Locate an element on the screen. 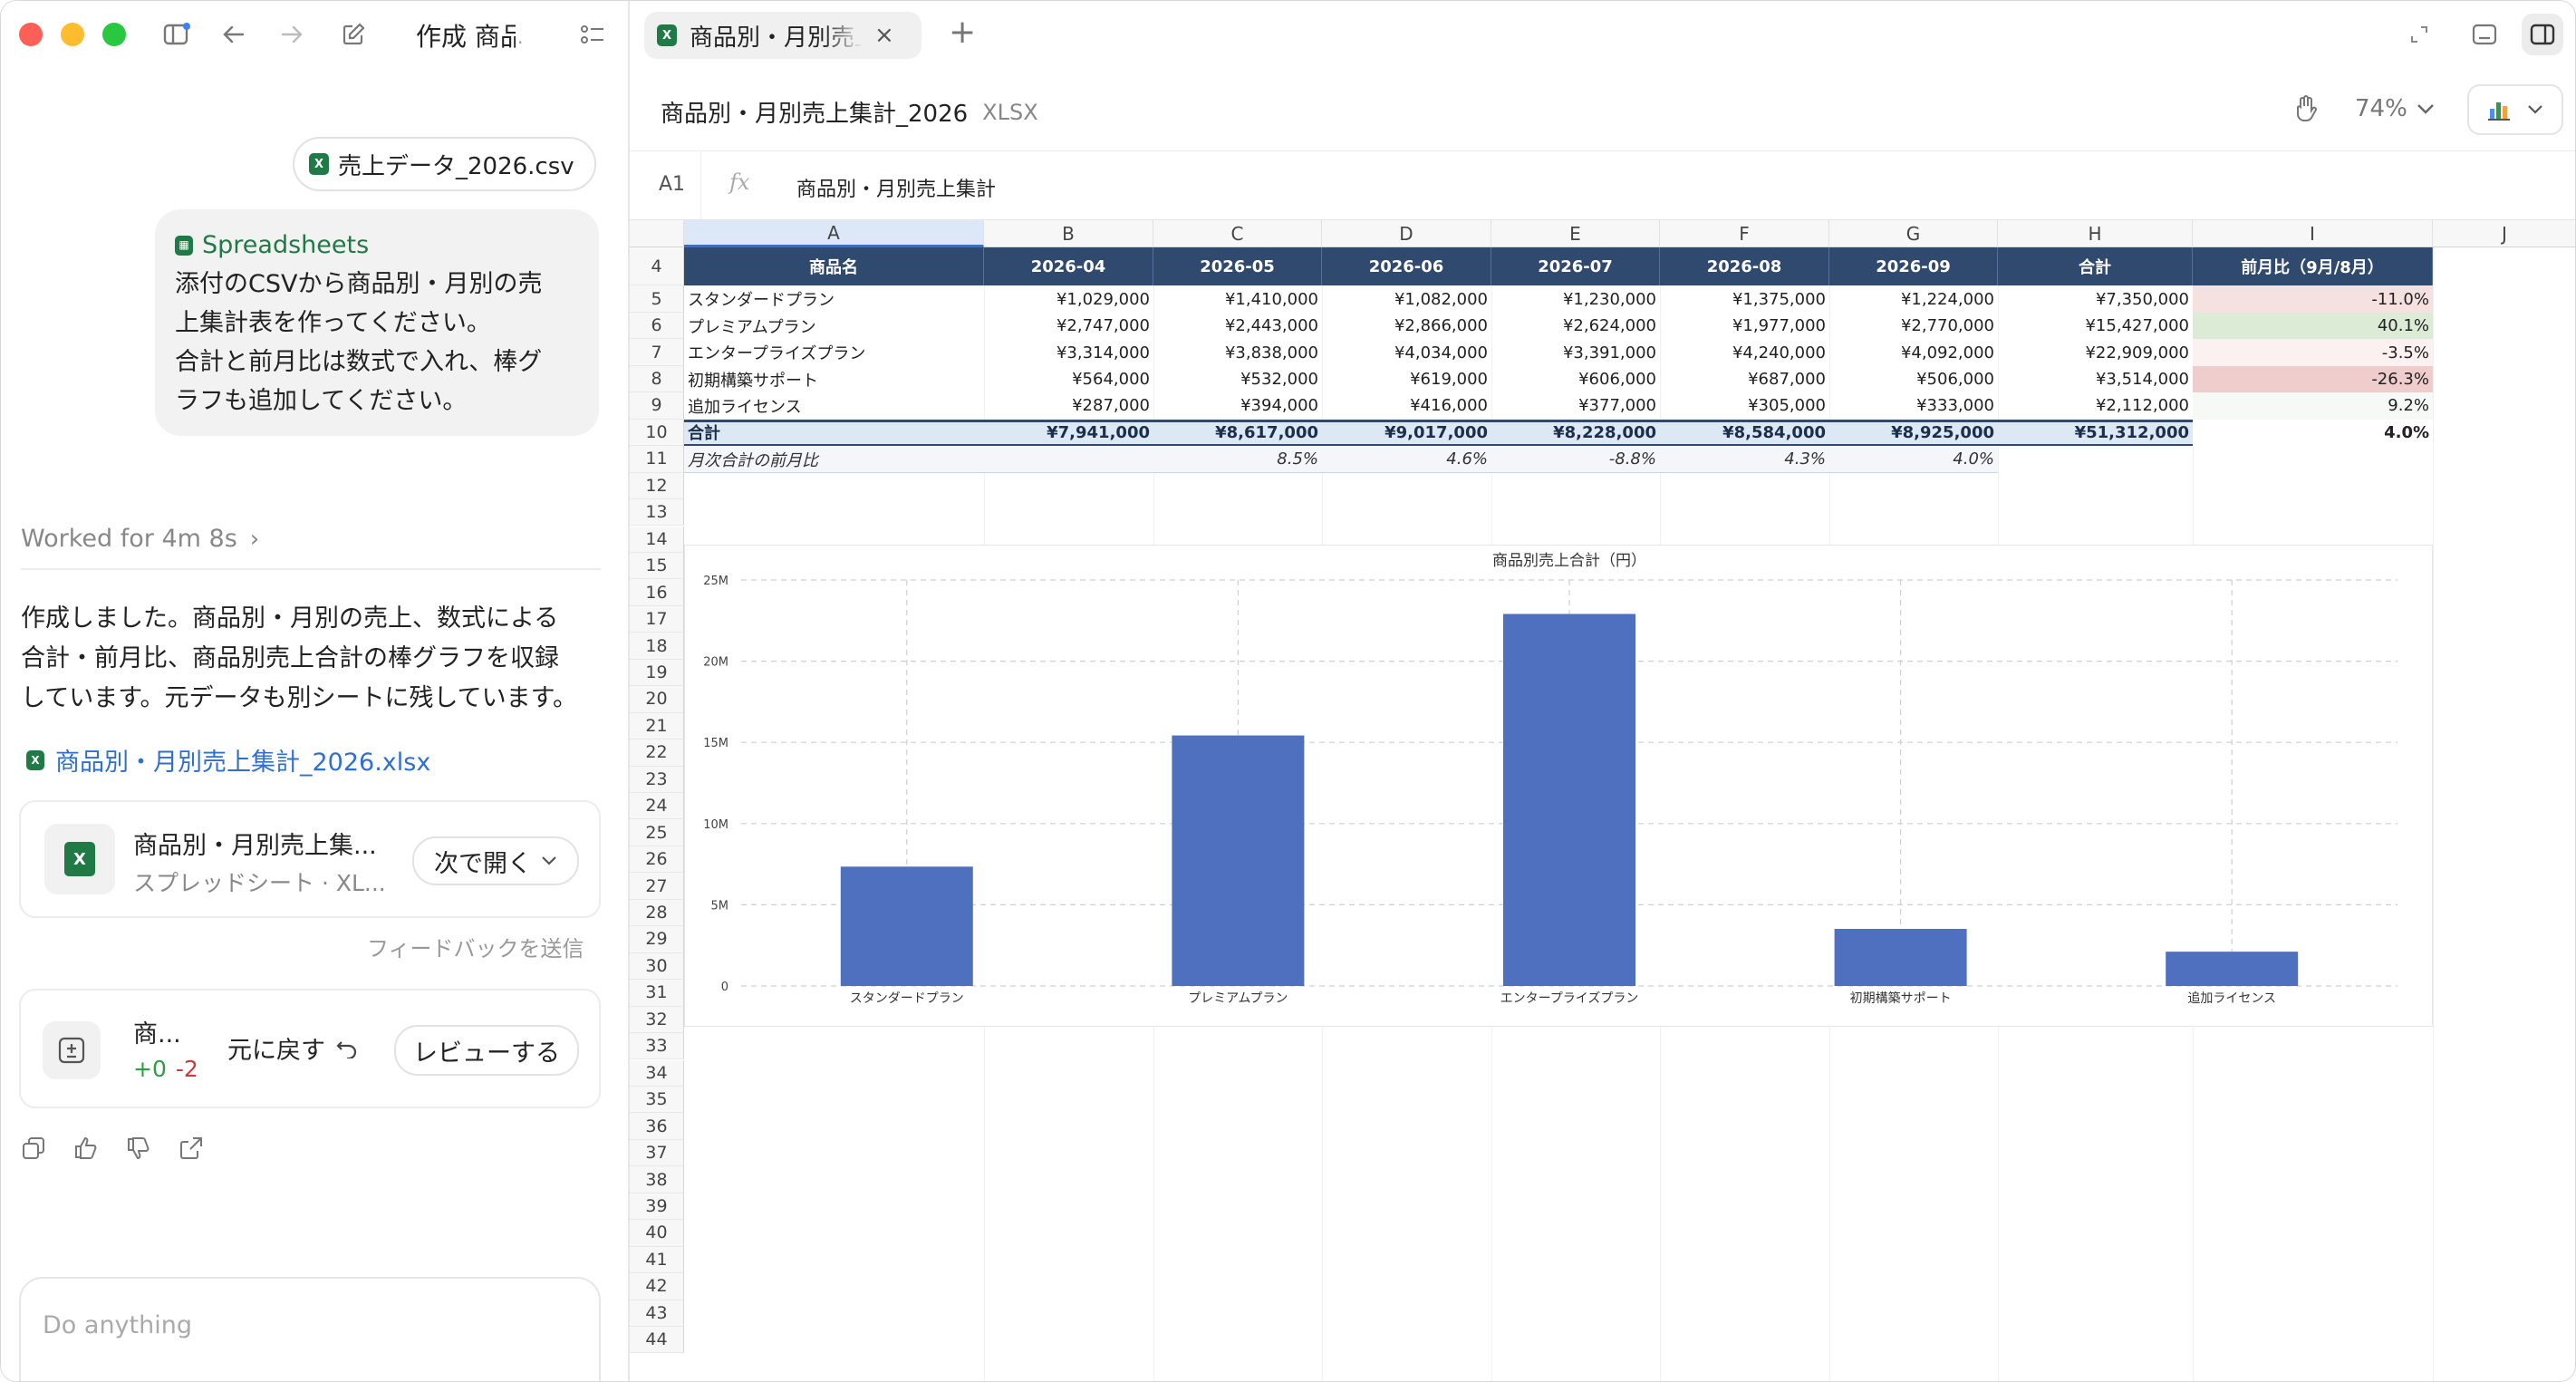 The image size is (2576, 1382). row-header: 21 is located at coordinates (657, 726).